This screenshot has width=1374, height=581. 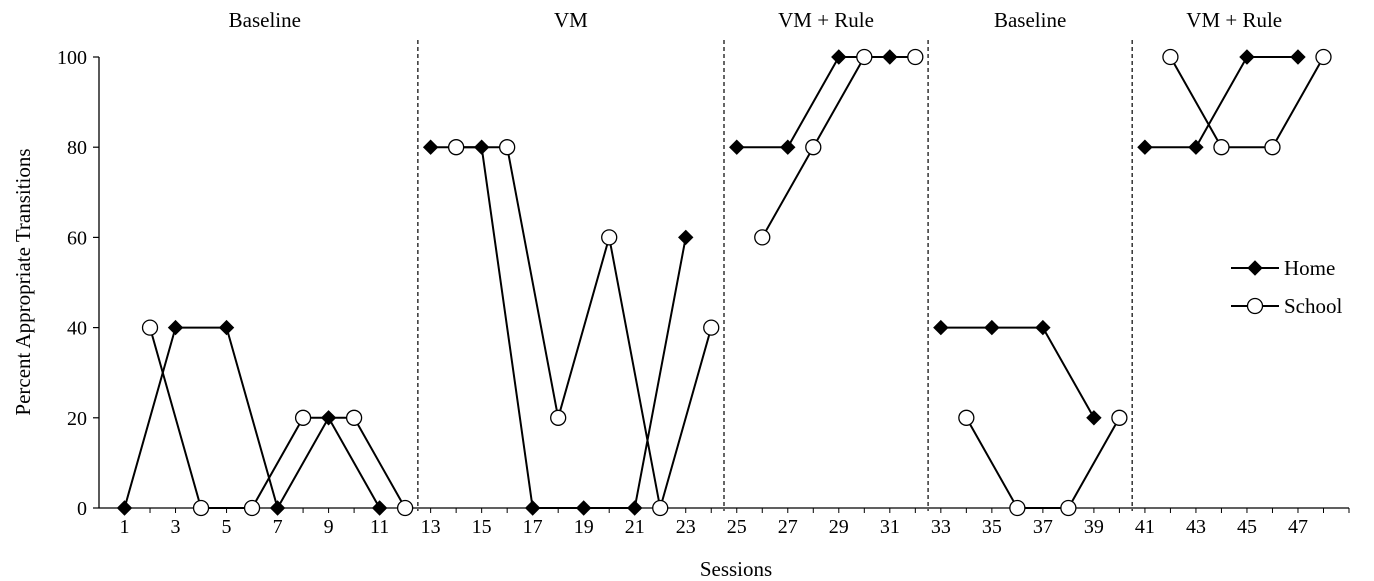 What do you see at coordinates (23, 281) in the screenshot?
I see `y-axis-label: Percent Appropriate Transitions` at bounding box center [23, 281].